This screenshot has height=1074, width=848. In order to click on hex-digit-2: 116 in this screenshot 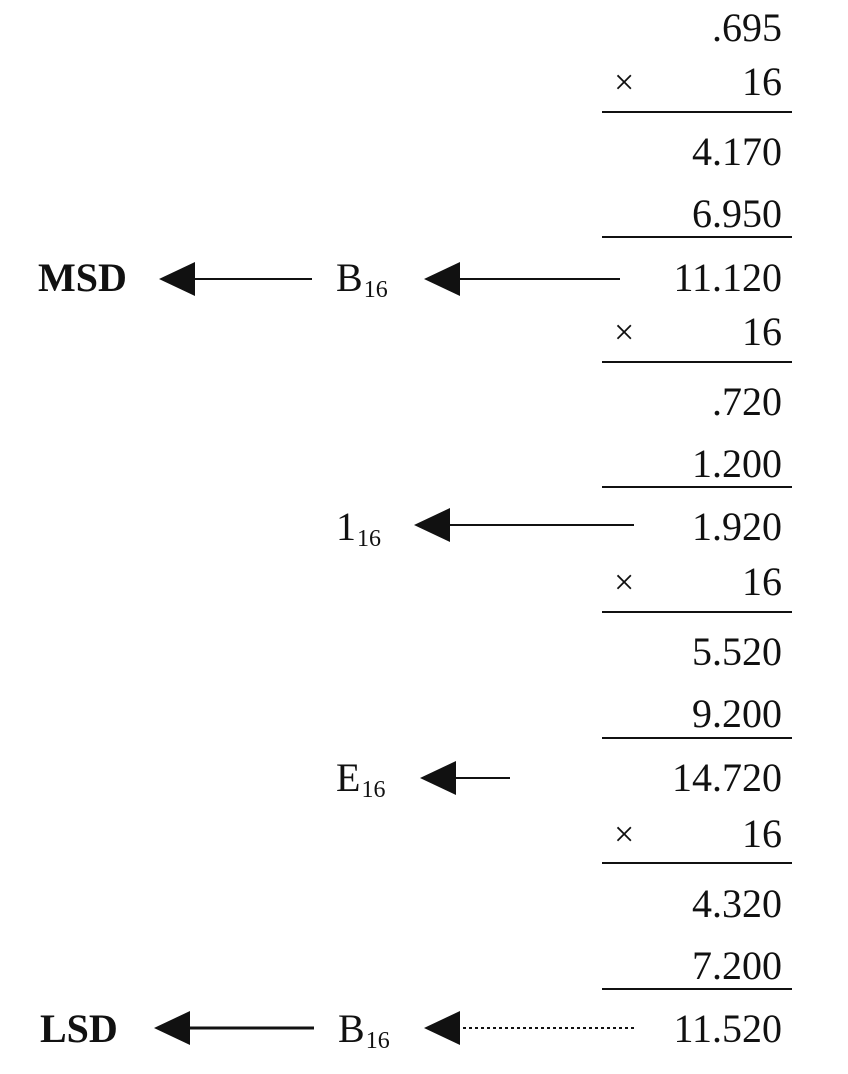, I will do `click(358, 533)`.